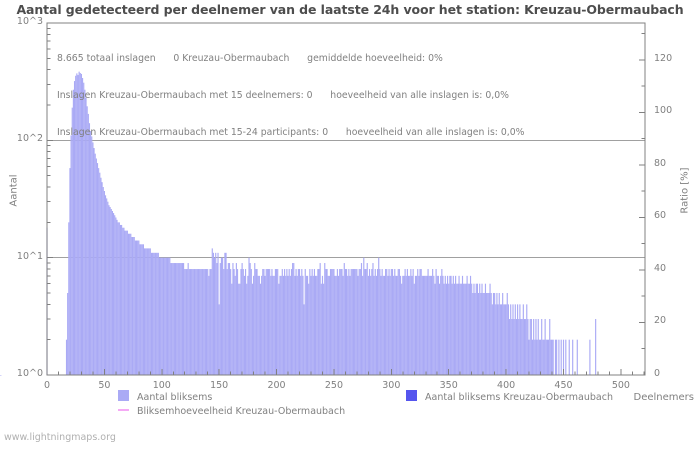 Image resolution: width=700 pixels, height=450 pixels. Describe the element at coordinates (29, 256) in the screenshot. I see `y-tick-label-left: 10^1` at that location.